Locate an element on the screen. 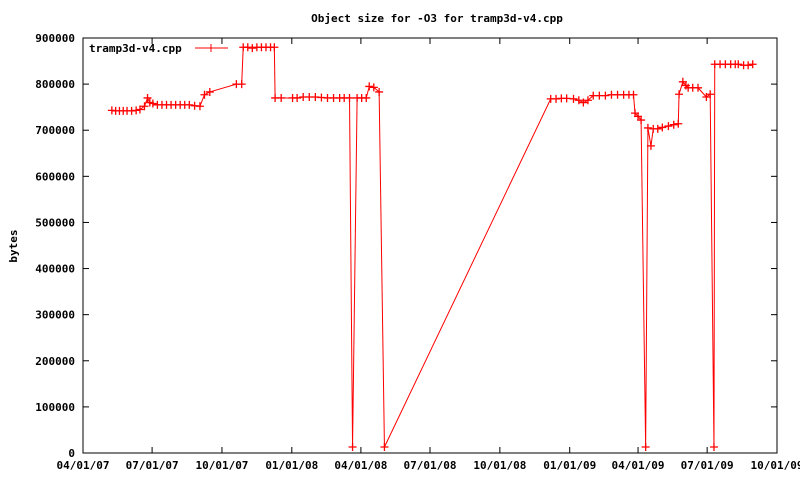 The image size is (800, 480). x-tick-label: 04/01/07 is located at coordinates (83, 465).